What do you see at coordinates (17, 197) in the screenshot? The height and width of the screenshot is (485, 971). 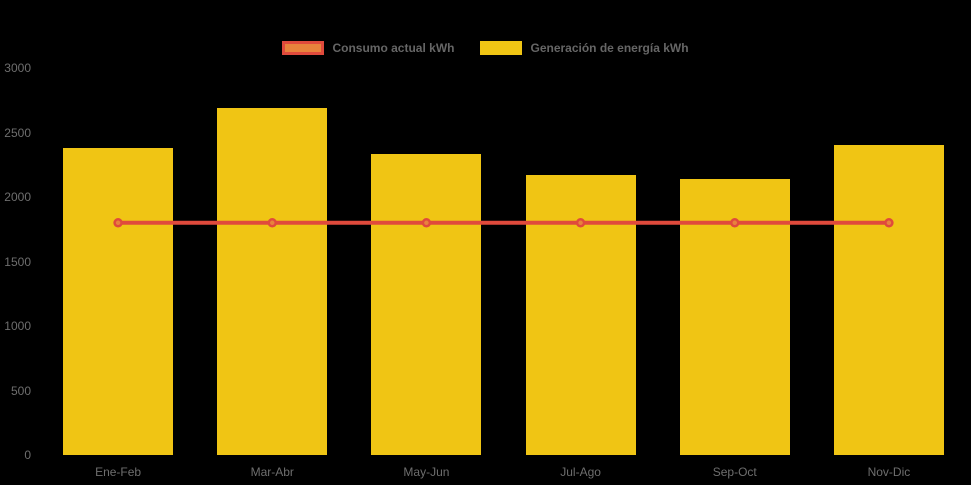 I see `y-tick-label: 2000` at bounding box center [17, 197].